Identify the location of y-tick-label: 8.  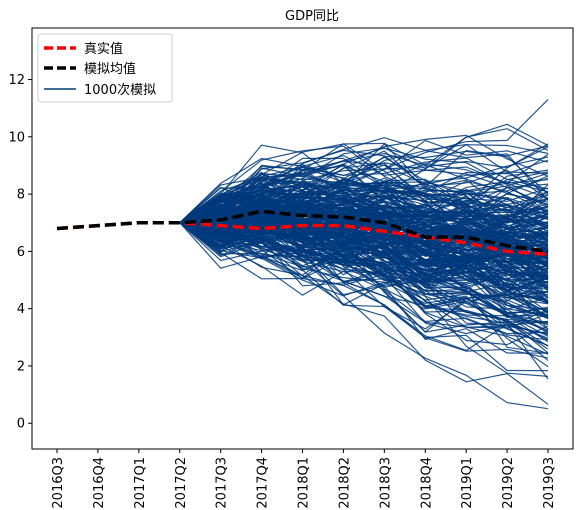
(21, 195).